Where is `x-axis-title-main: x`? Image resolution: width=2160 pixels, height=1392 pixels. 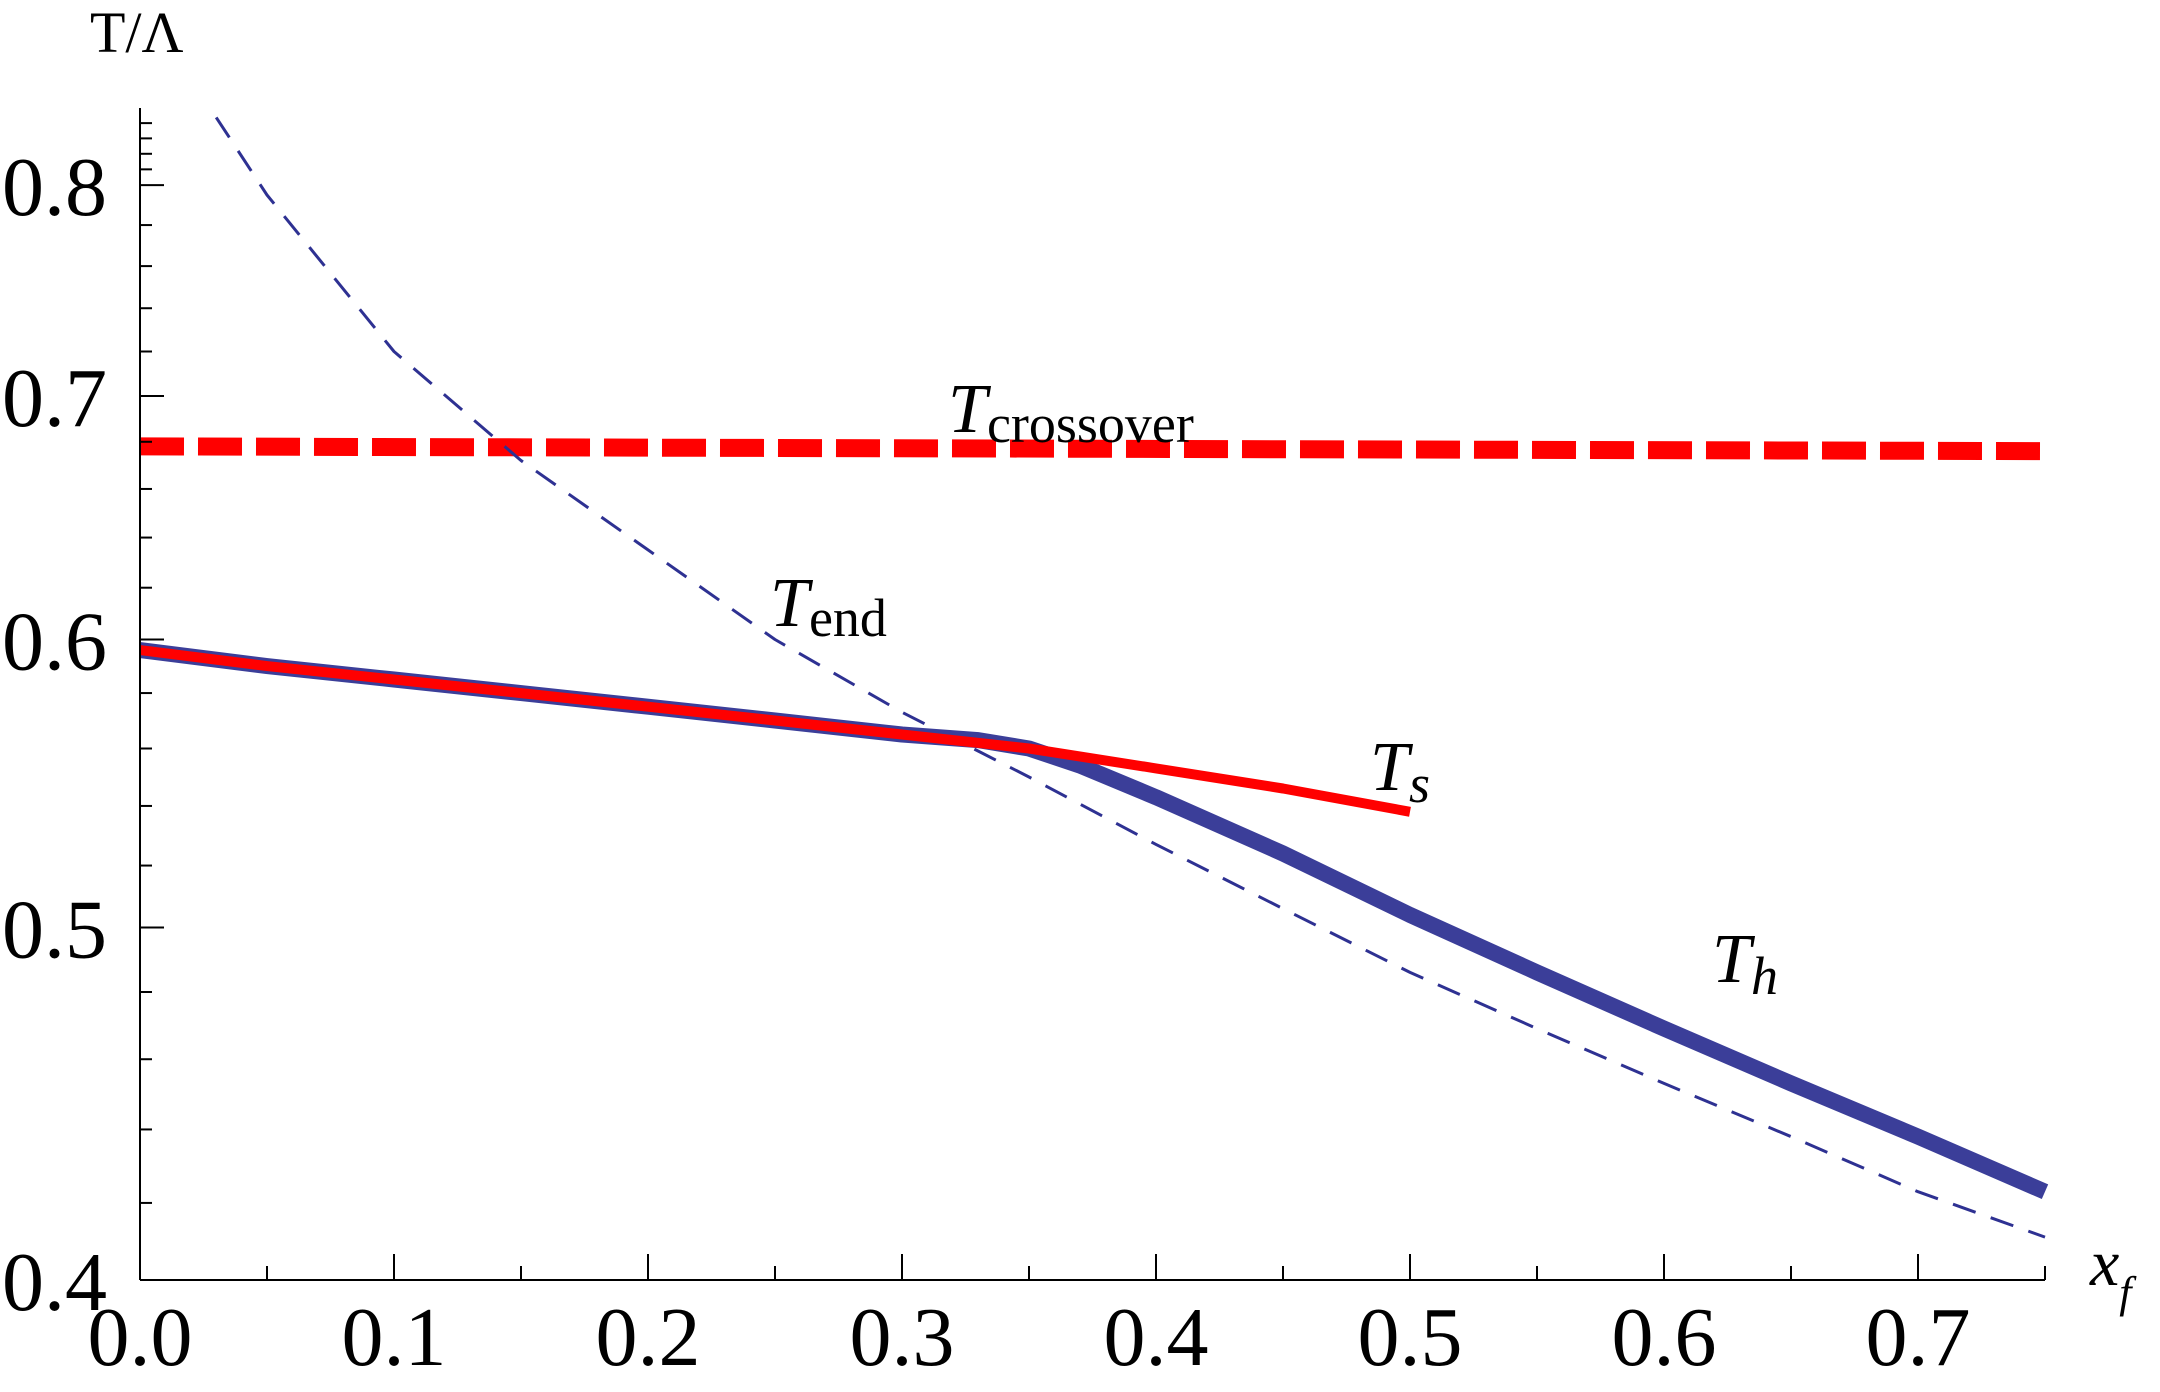
x-axis-title-main: x is located at coordinates (2104, 1263).